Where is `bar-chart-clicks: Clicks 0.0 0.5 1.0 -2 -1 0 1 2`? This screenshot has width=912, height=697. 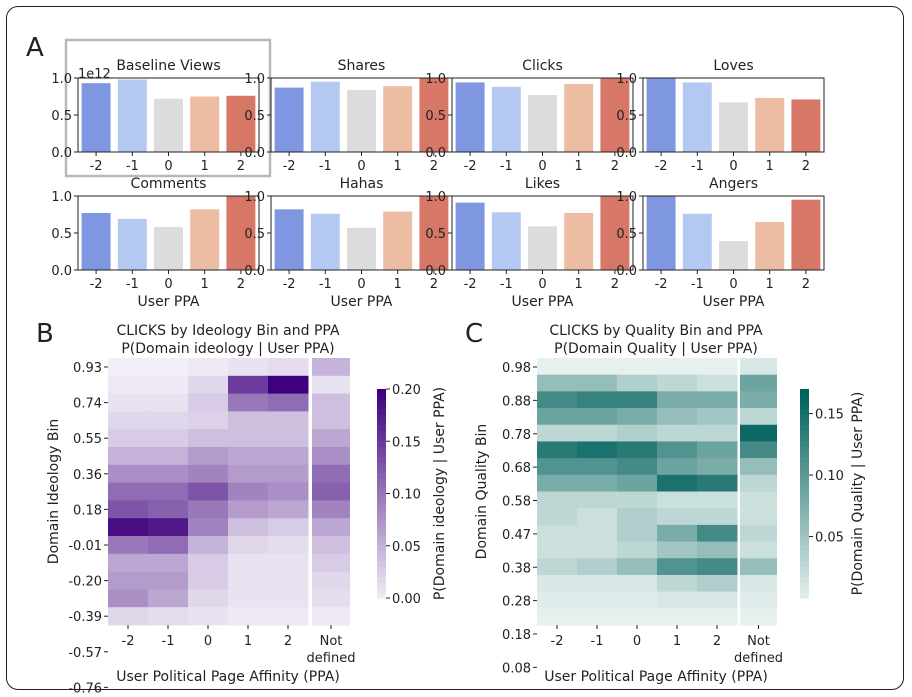
bar-chart-clicks: Clicks 0.0 0.5 1.0 -2 -1 0 1 2 is located at coordinates (529, 116).